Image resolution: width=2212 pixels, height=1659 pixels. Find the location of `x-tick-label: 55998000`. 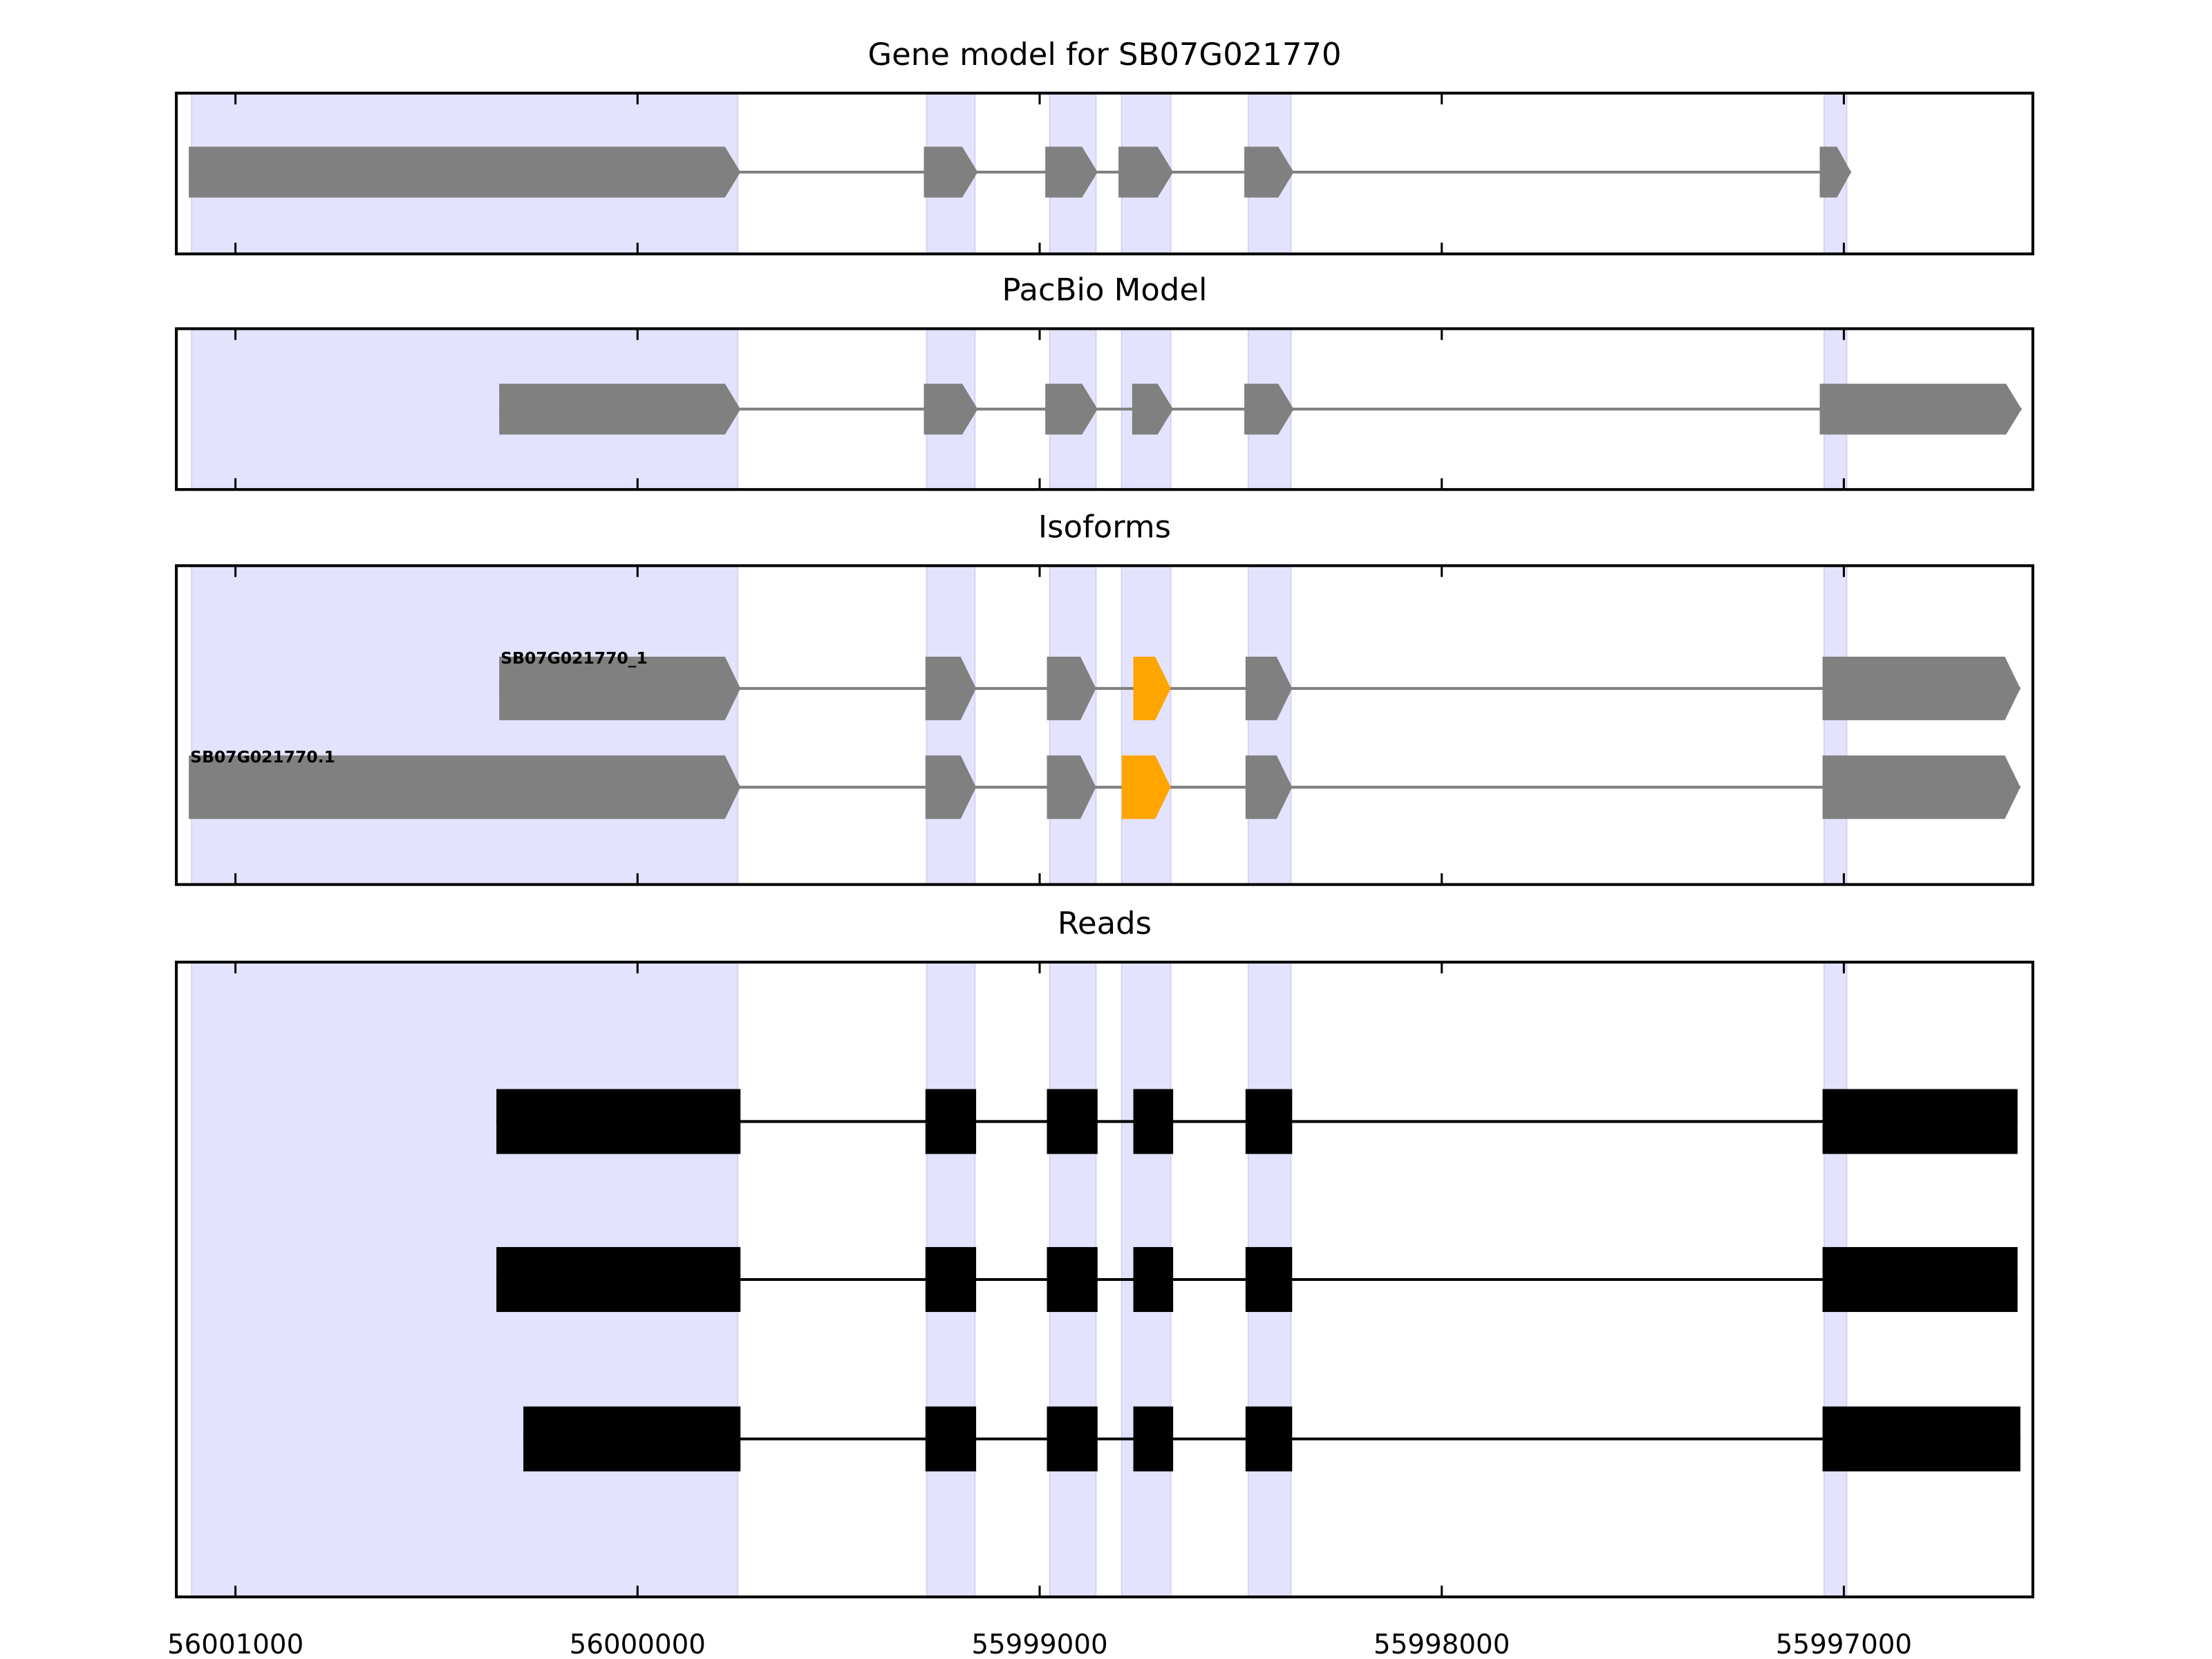

x-tick-label: 55998000 is located at coordinates (1442, 1644).